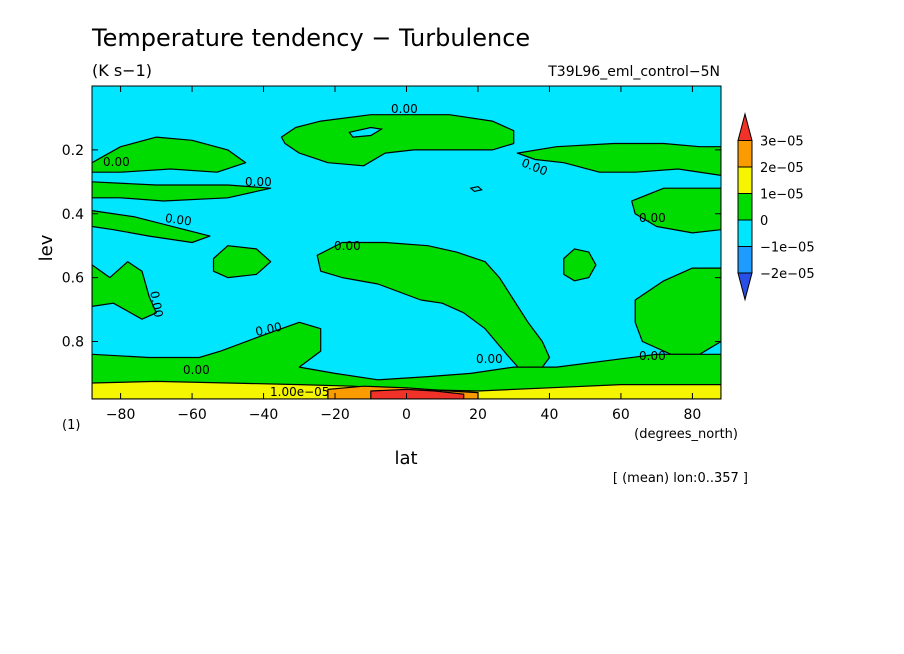 The height and width of the screenshot is (654, 904). I want to click on contour-region-sh-polar, so click(124, 290).